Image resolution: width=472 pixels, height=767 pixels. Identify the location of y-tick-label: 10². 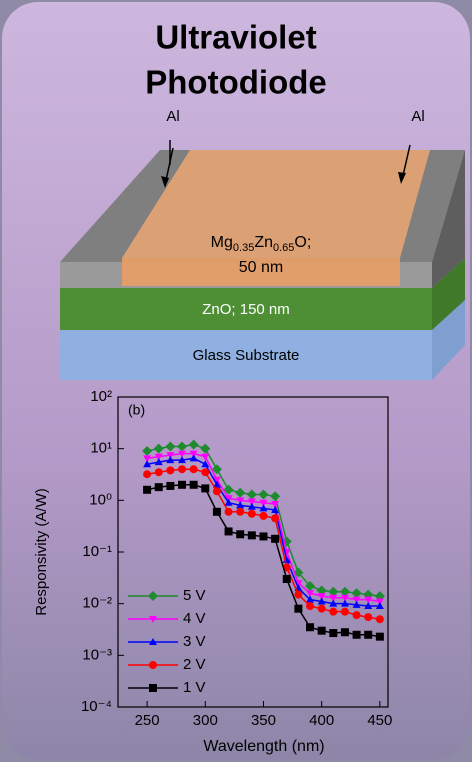
(101, 396).